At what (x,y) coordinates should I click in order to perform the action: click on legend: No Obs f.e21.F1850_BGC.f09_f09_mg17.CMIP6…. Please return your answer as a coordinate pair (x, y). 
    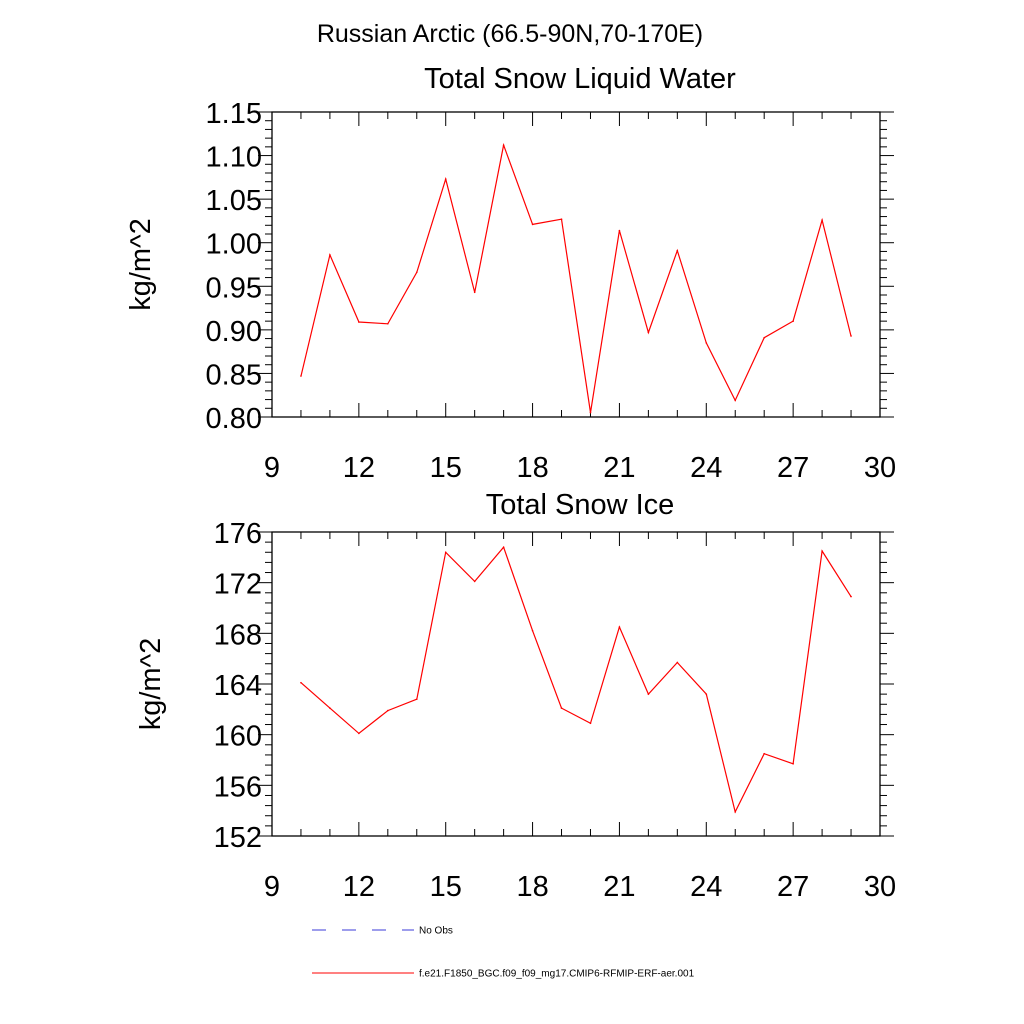
    Looking at the image, I should click on (503, 953).